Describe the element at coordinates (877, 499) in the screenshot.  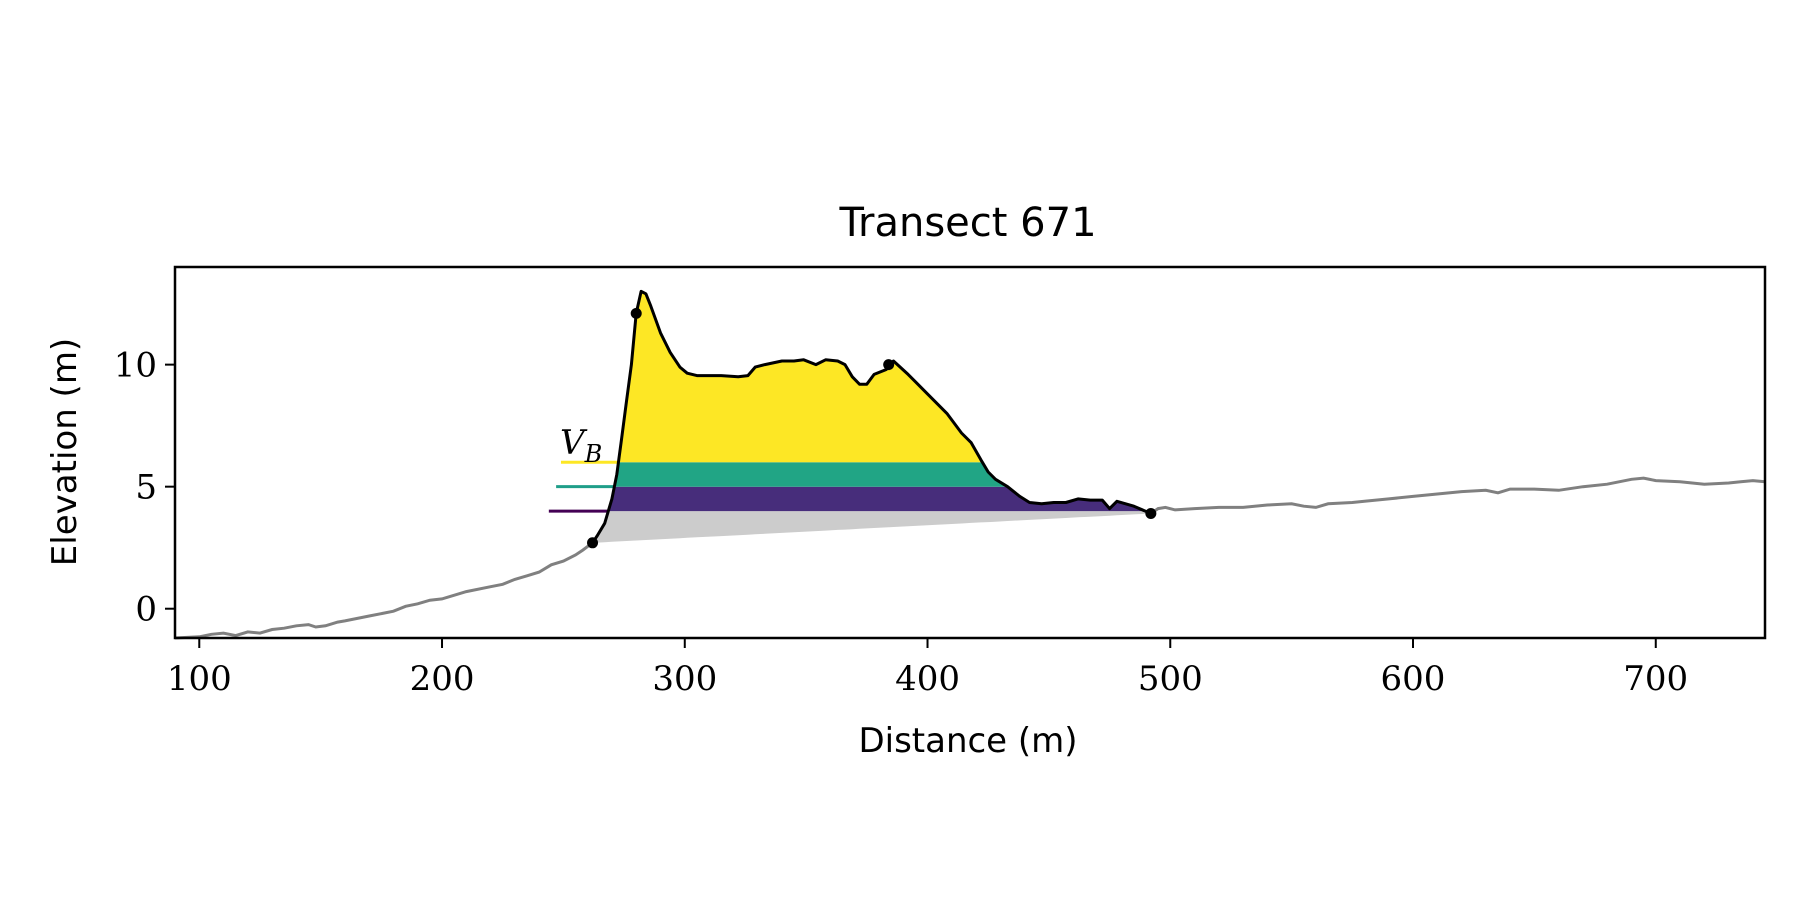
I see `layer-low-fill` at that location.